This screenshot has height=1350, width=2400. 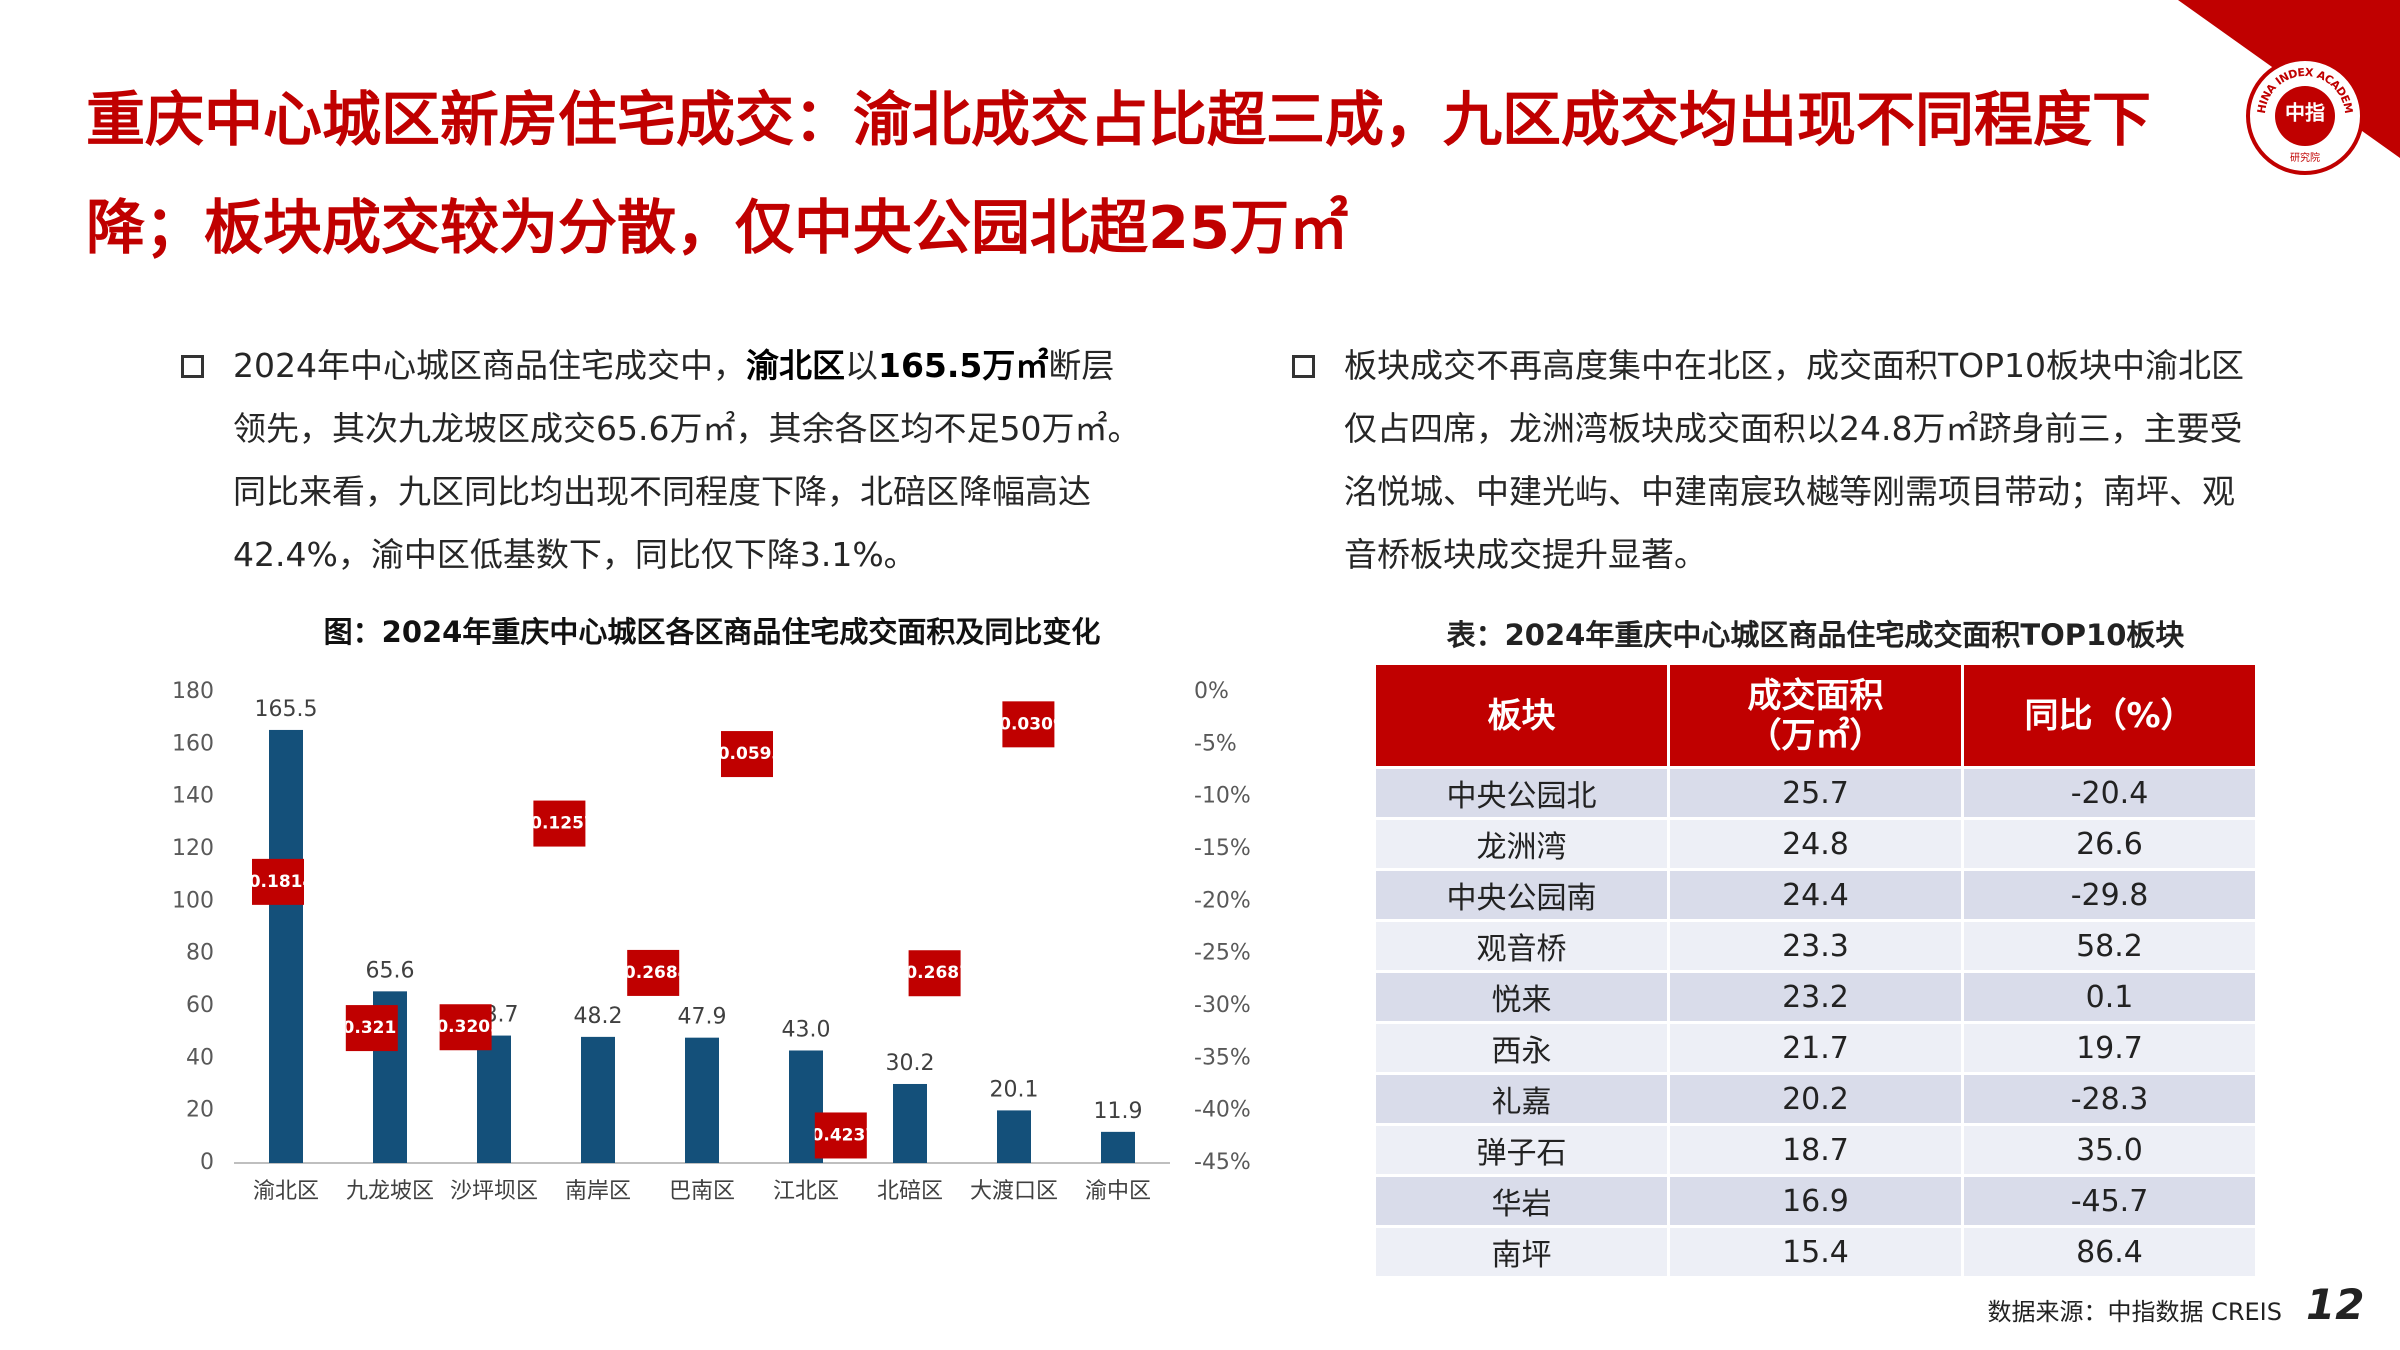 I want to click on table-cell: -28.3, so click(x=2109, y=1099).